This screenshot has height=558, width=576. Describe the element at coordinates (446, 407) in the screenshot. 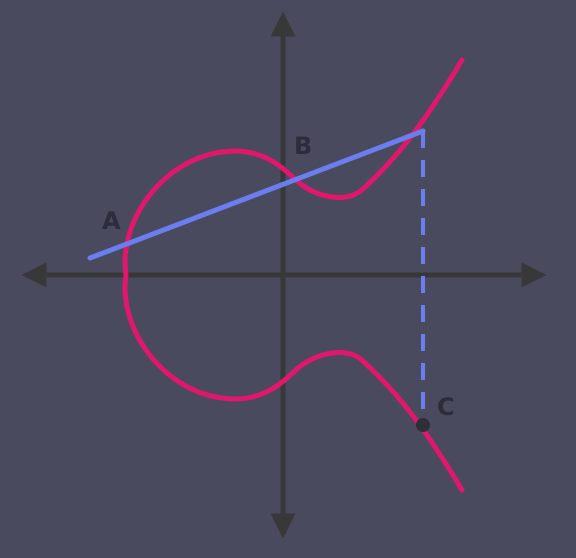

I see `point-c-label: C` at that location.